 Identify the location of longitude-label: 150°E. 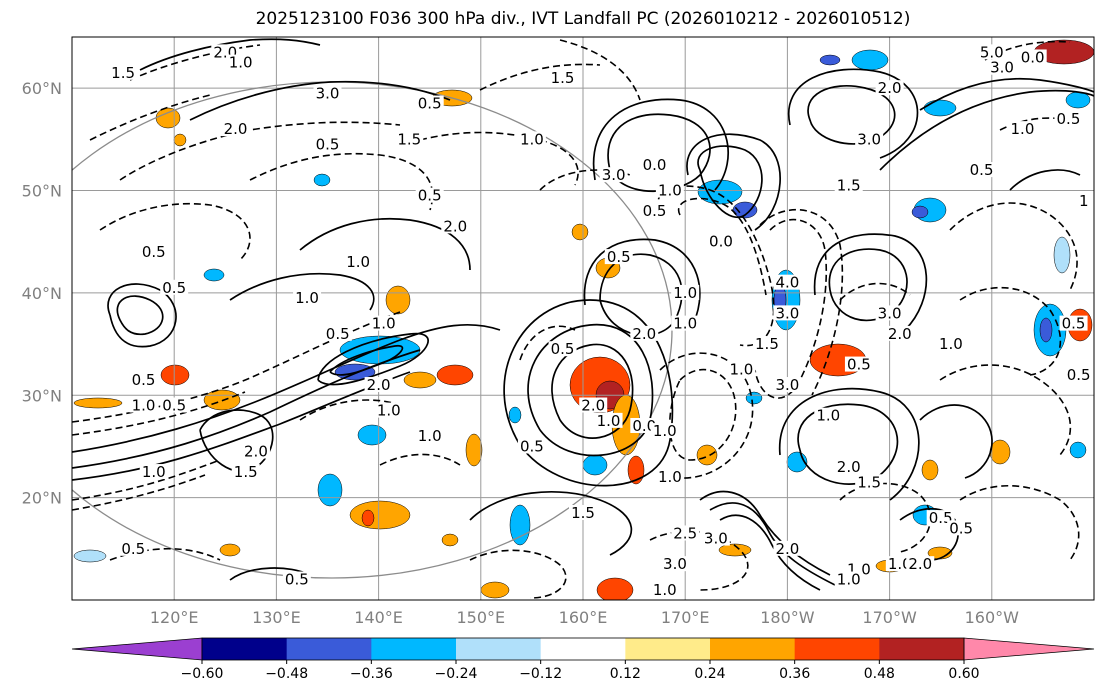
(480, 617).